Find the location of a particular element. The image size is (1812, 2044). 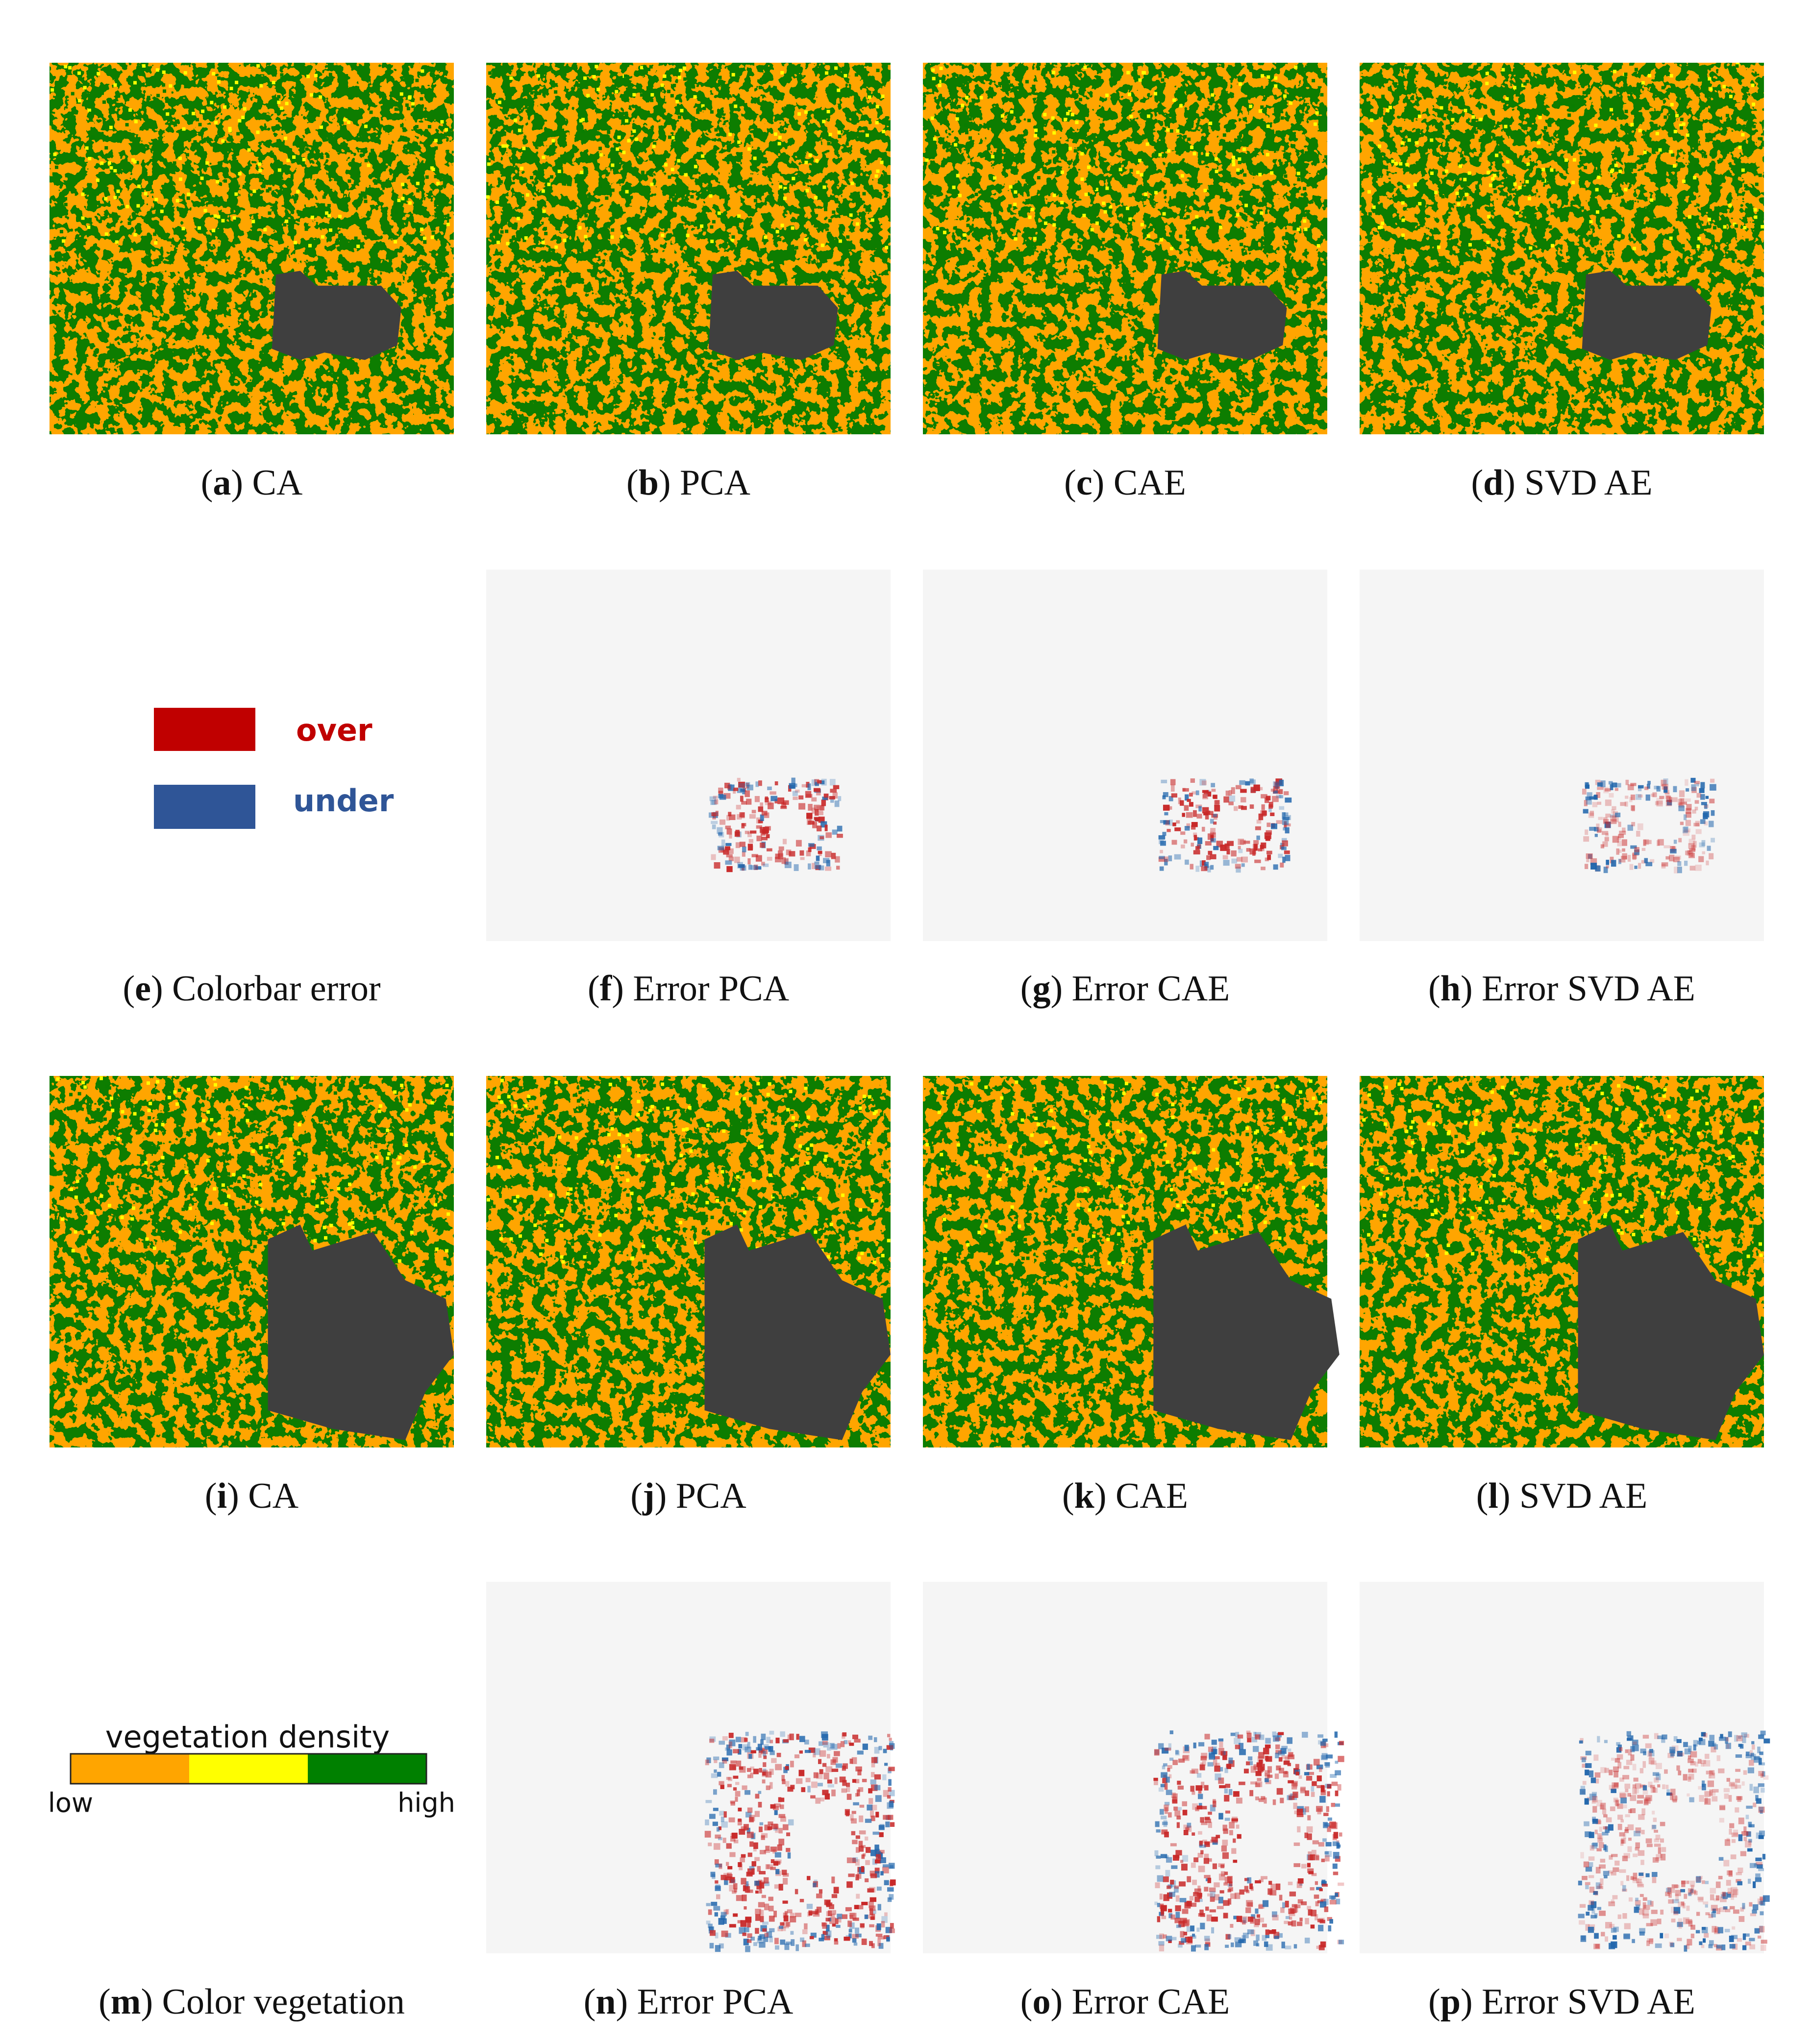

caption-part: ) CAE is located at coordinates (1139, 483).